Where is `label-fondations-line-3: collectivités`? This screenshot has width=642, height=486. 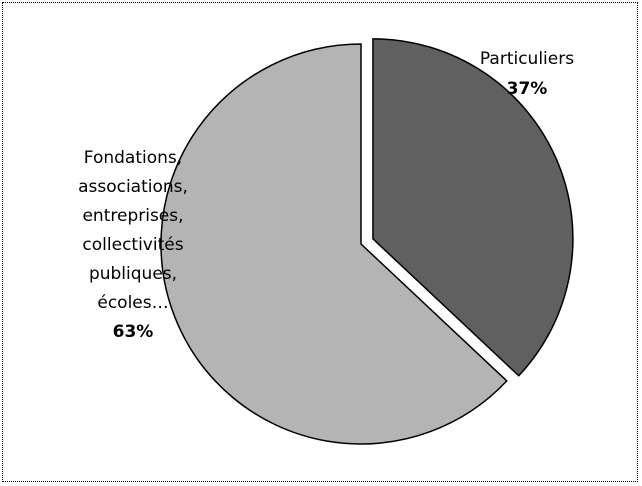 label-fondations-line-3: collectivités is located at coordinates (132, 245).